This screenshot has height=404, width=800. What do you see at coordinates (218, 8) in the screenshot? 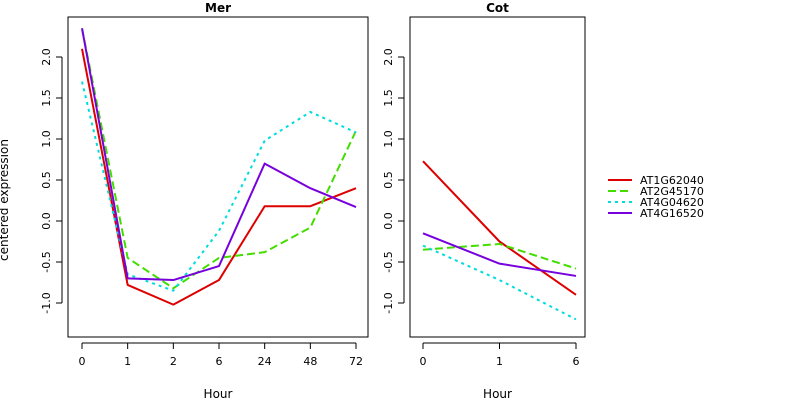
I see `panel-title: Mer` at bounding box center [218, 8].